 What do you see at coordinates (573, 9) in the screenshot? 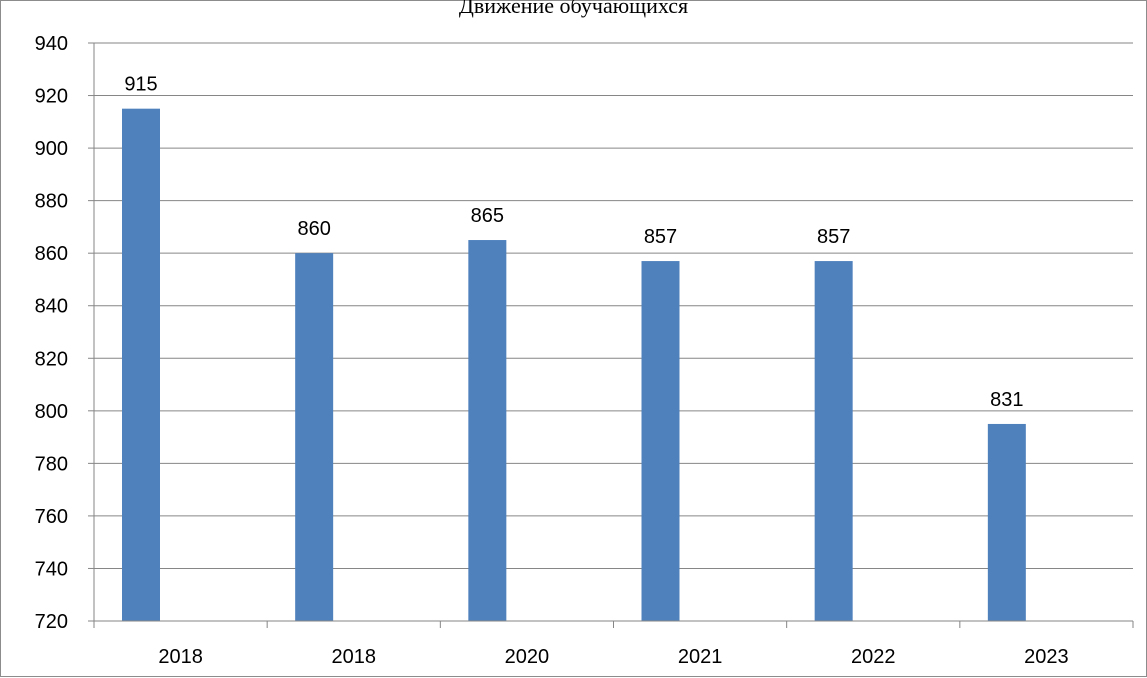
I see `chart-title: Движение обучающихся` at bounding box center [573, 9].